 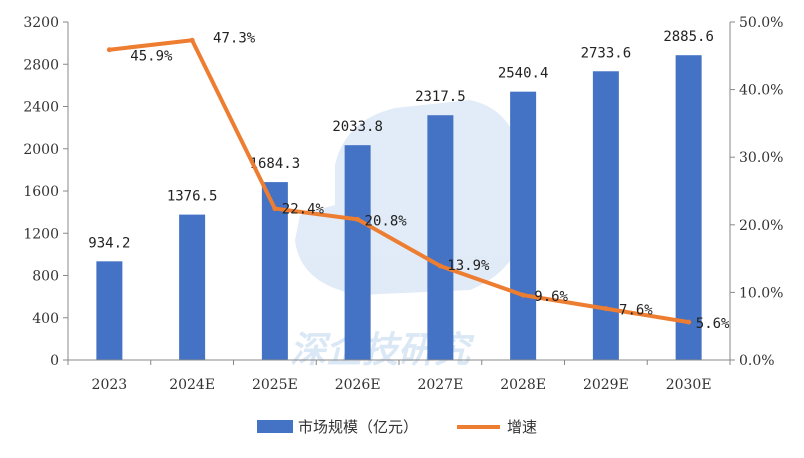 What do you see at coordinates (303, 210) in the screenshot?
I see `line-data-label: 22.4%` at bounding box center [303, 210].